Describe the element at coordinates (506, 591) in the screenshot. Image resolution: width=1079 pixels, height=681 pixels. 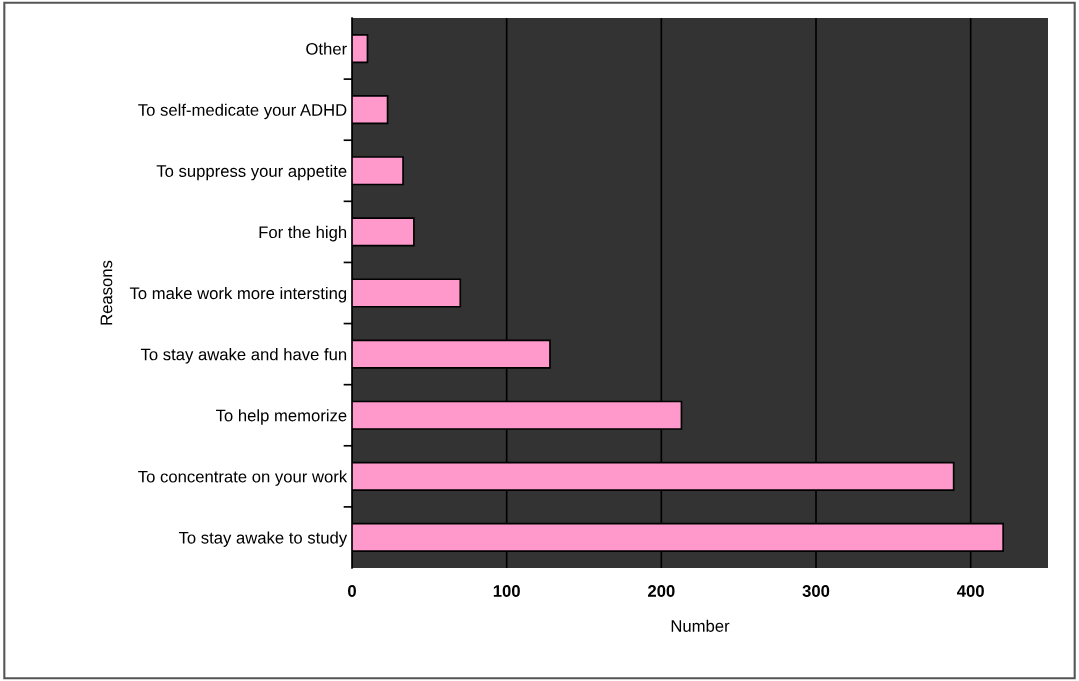
I see `x-tick-label: 100` at that location.